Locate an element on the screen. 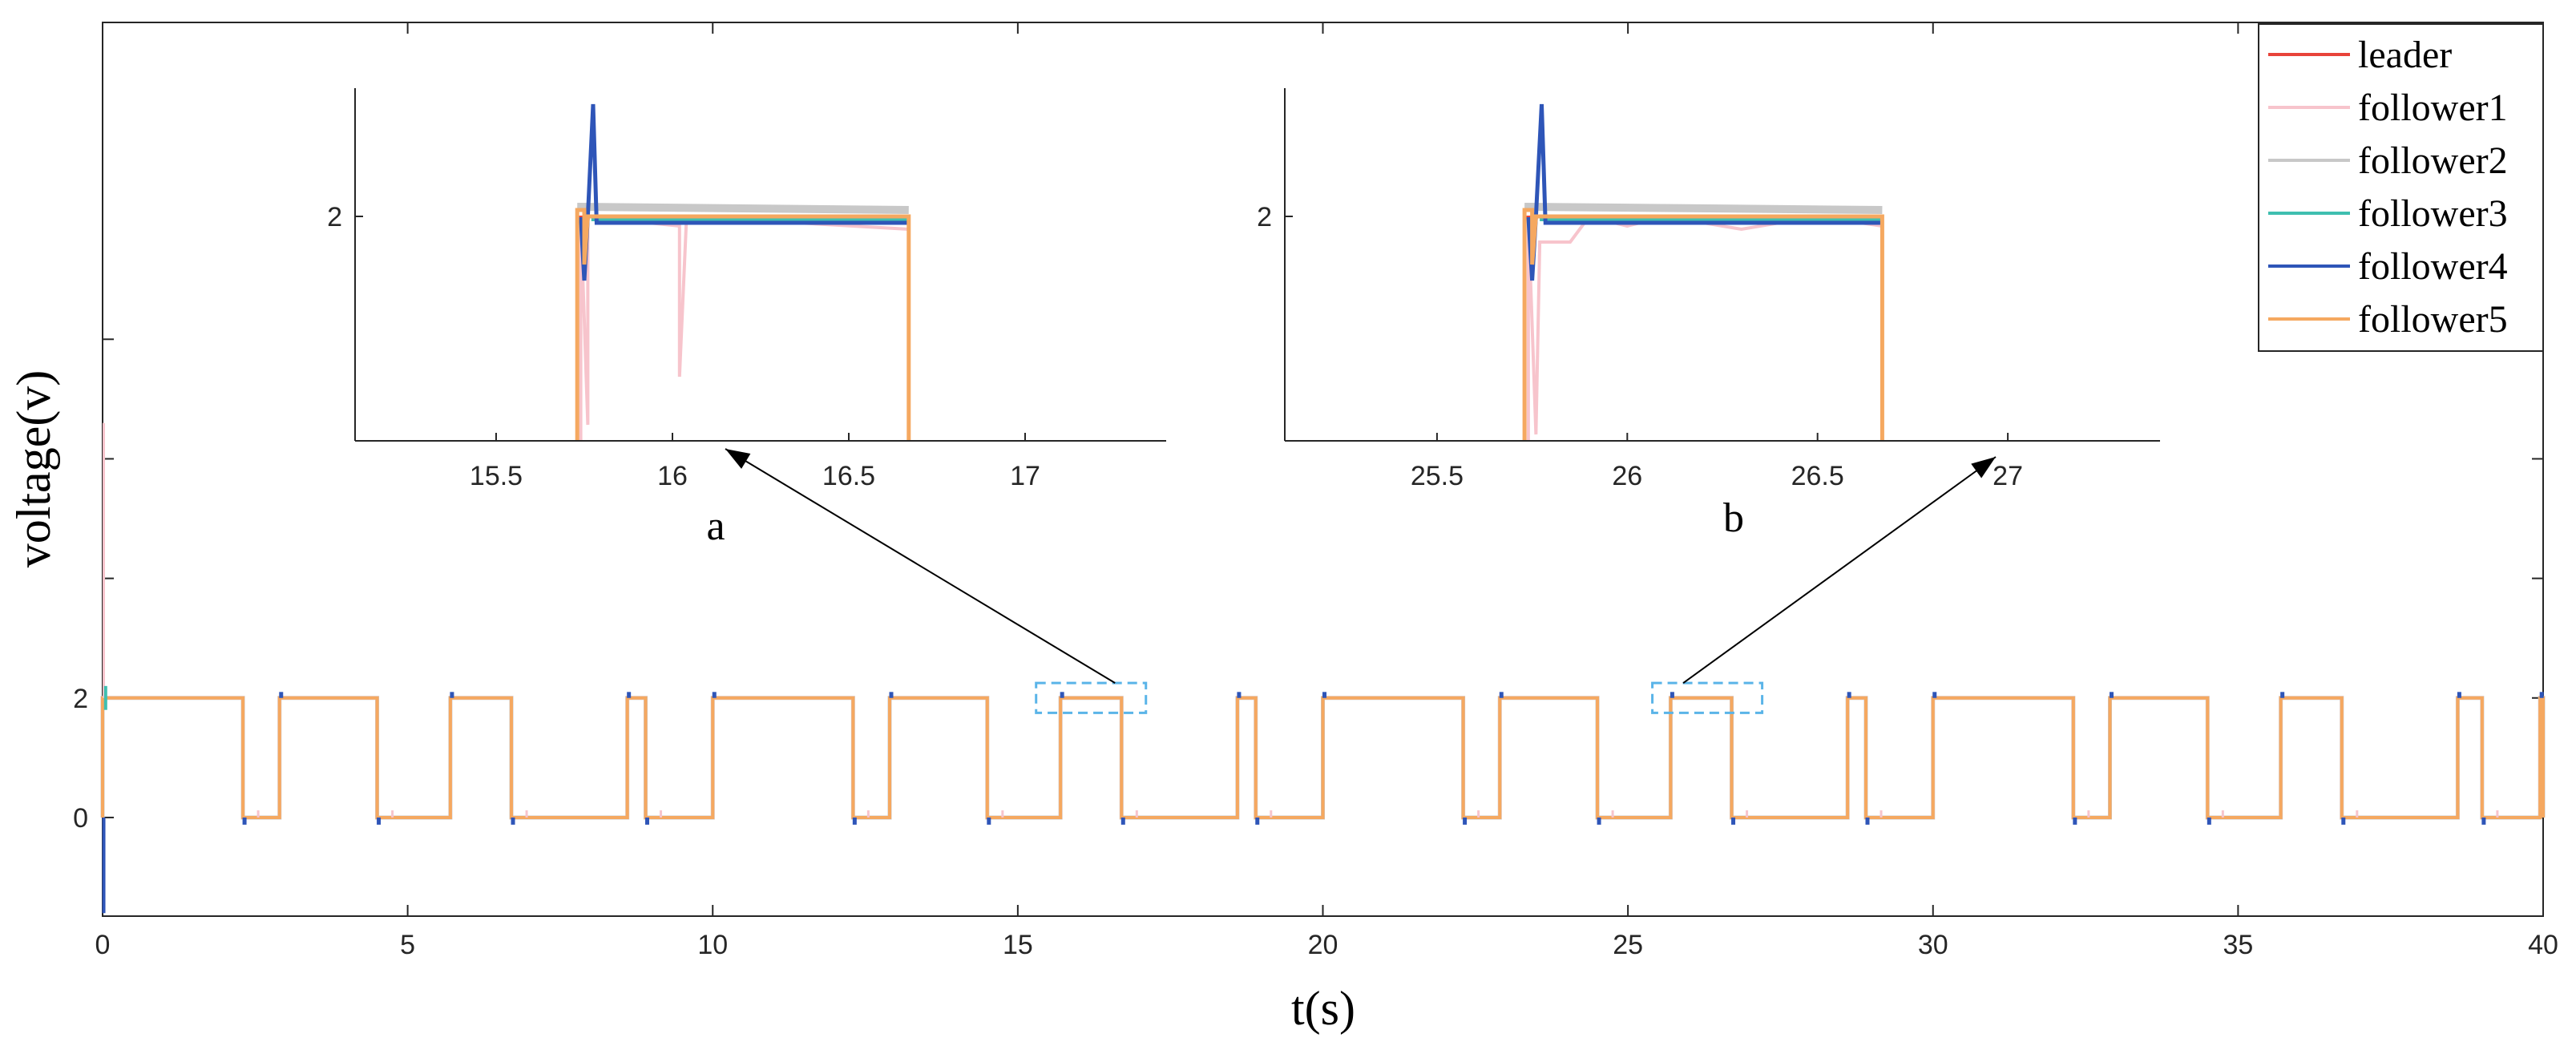  x-tick-label: 40 is located at coordinates (2543, 945).